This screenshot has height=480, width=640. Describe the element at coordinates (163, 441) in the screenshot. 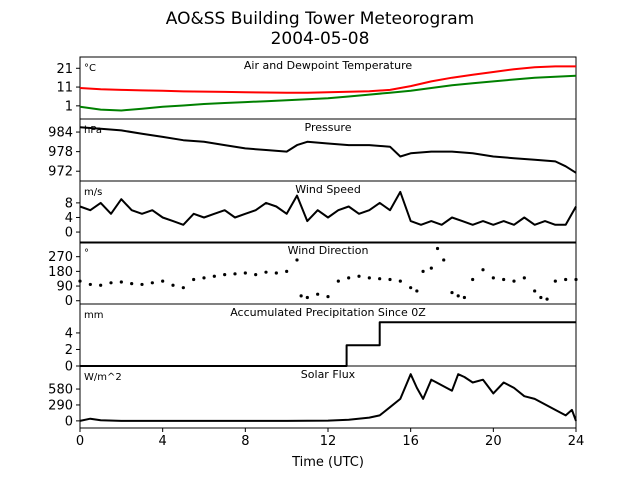

I see `x-tick-label: 4` at that location.